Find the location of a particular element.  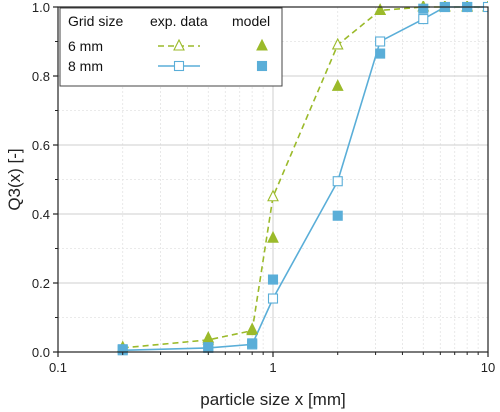

y-axis-title: Q3(x) [-] is located at coordinates (14, 179).